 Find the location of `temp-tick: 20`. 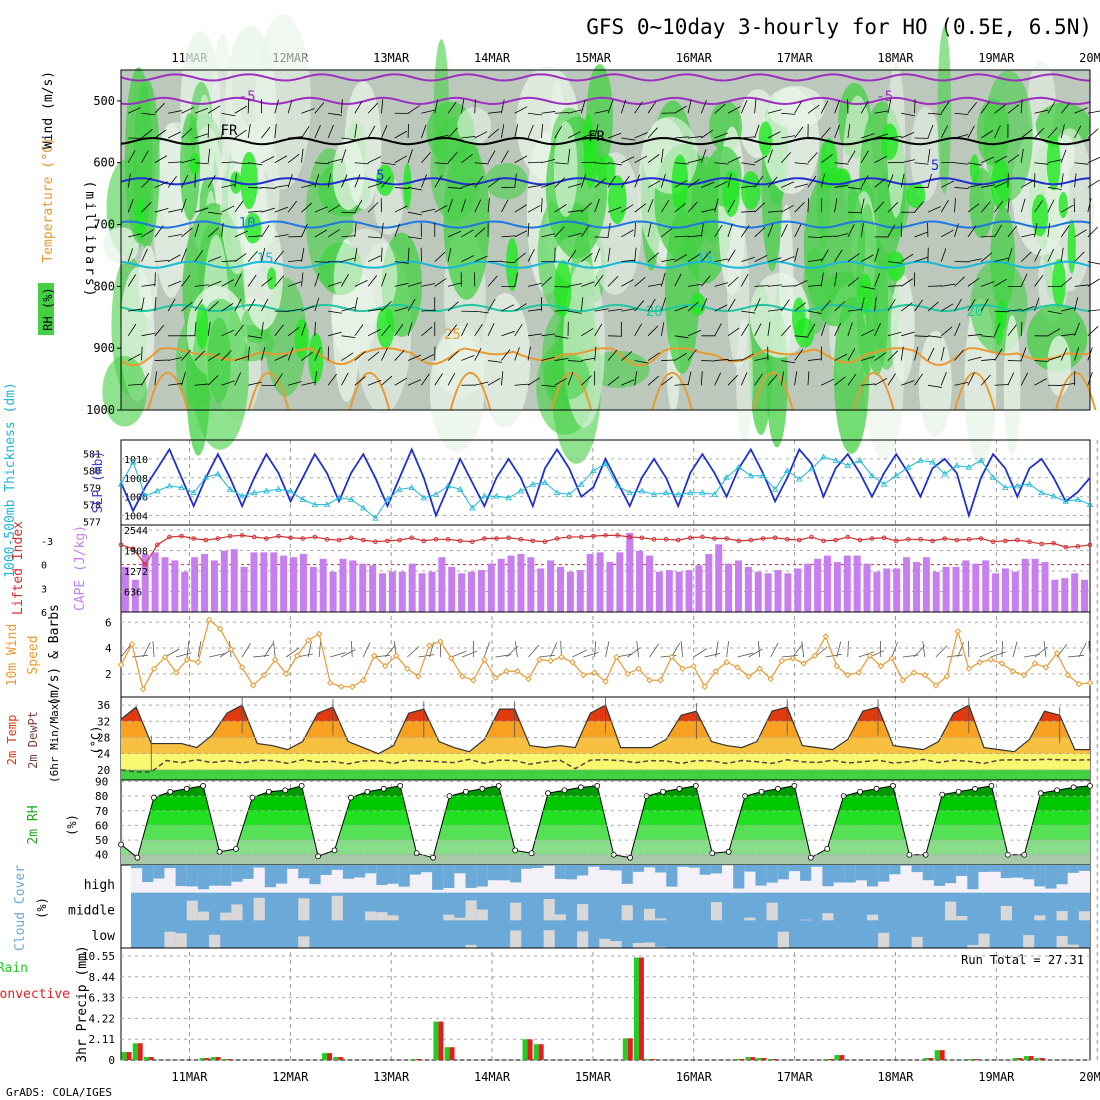

temp-tick: 20 is located at coordinates (103, 770).